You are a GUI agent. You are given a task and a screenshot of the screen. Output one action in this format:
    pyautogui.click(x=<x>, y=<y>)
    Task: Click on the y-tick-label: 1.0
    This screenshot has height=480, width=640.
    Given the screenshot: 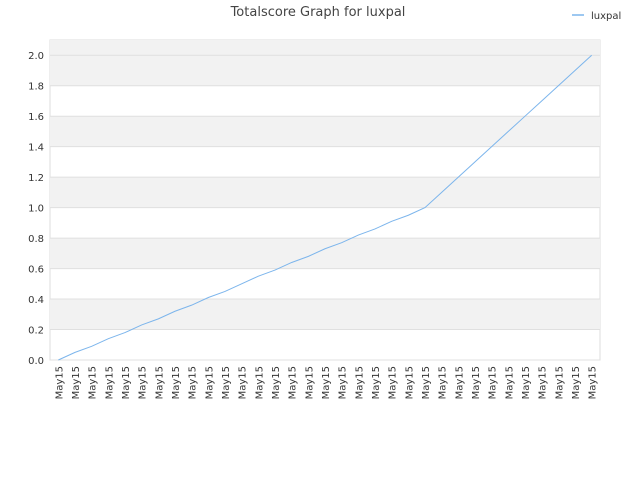 What is the action you would take?
    pyautogui.click(x=36, y=209)
    